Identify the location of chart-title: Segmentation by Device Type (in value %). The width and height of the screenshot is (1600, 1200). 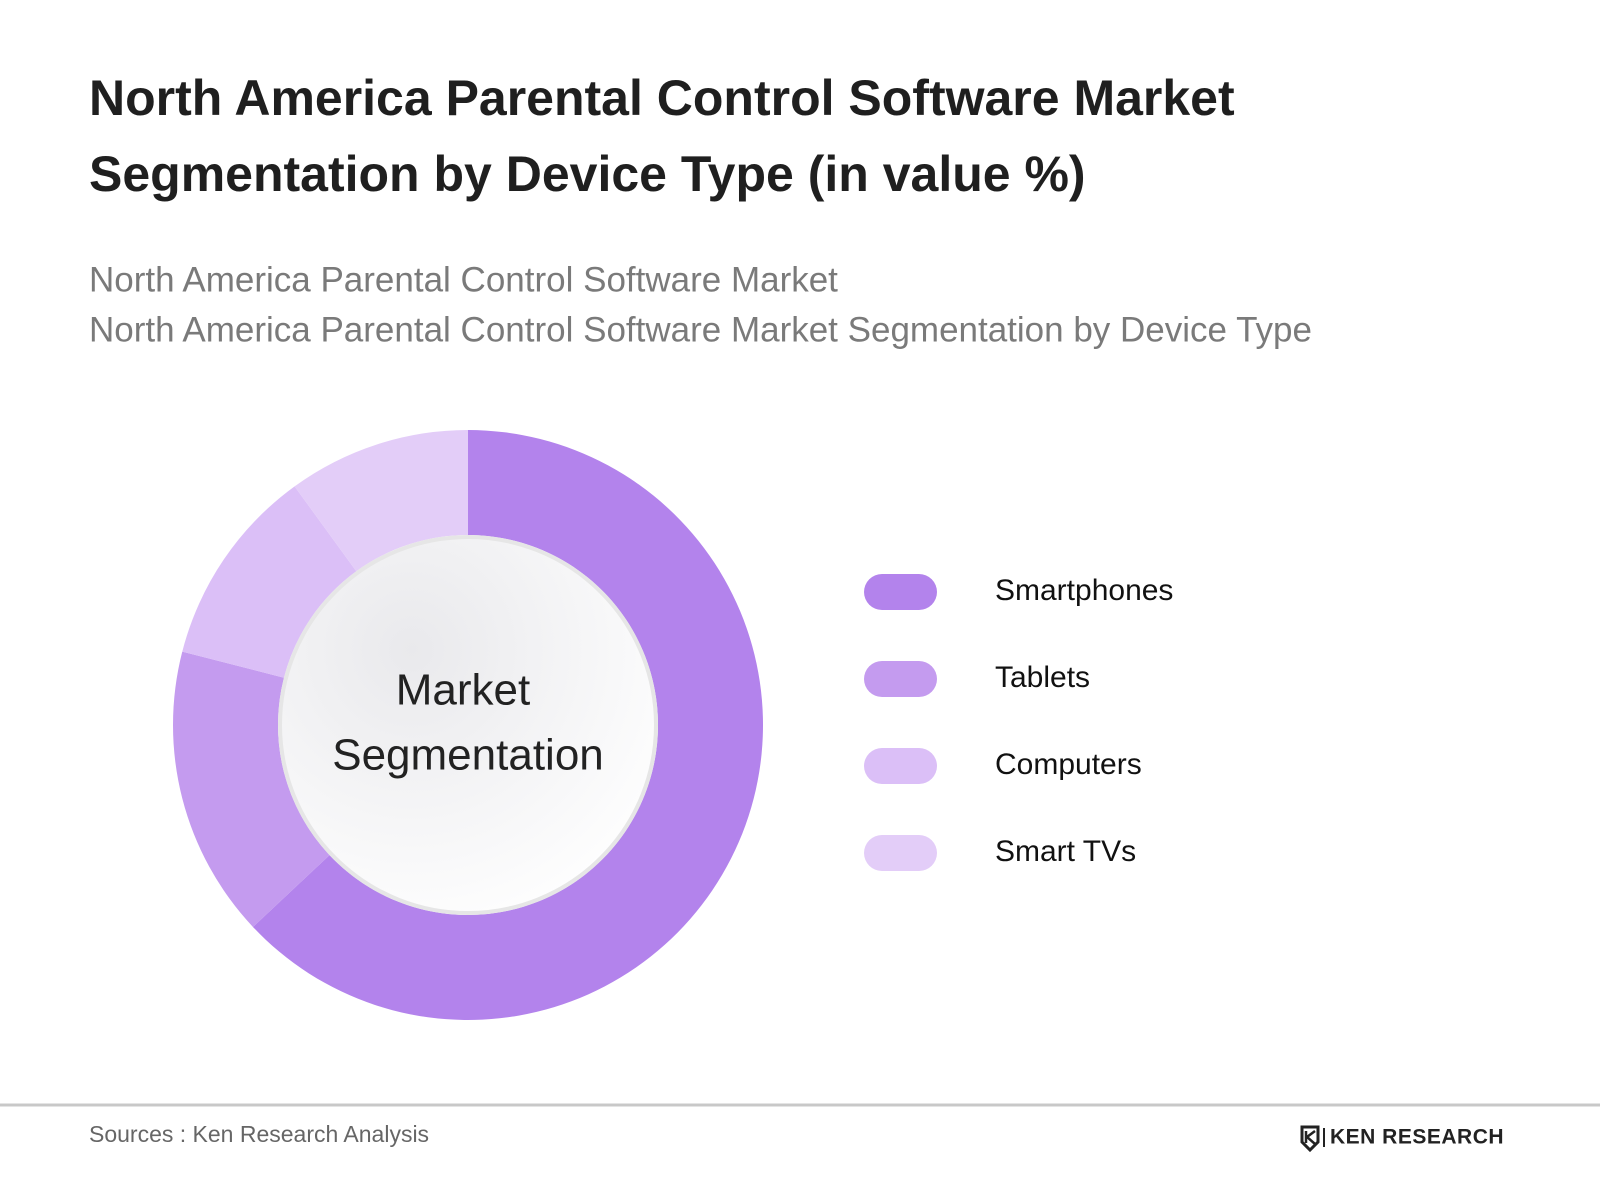
(587, 174).